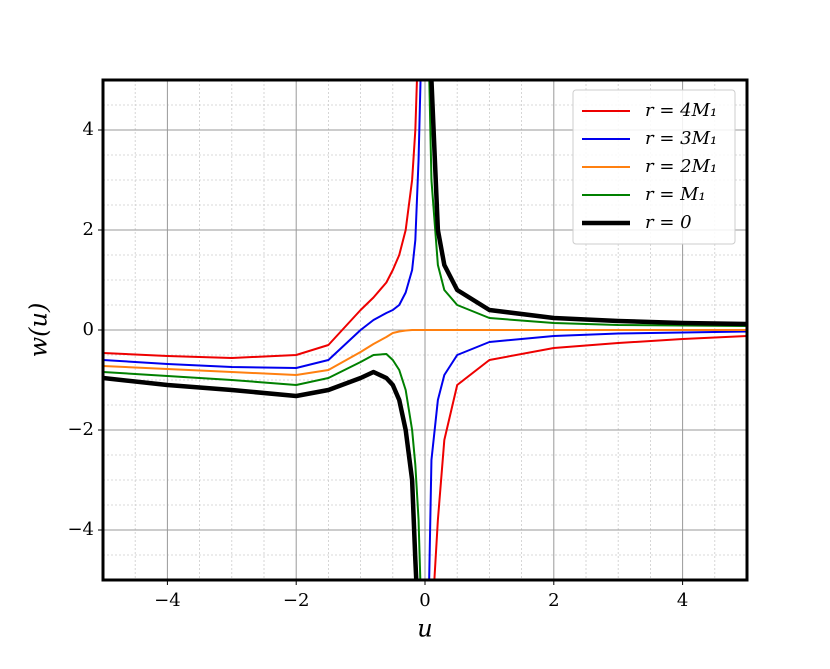 Image resolution: width=830 pixels, height=669 pixels. I want to click on legend-label: r = M₁, so click(675, 194).